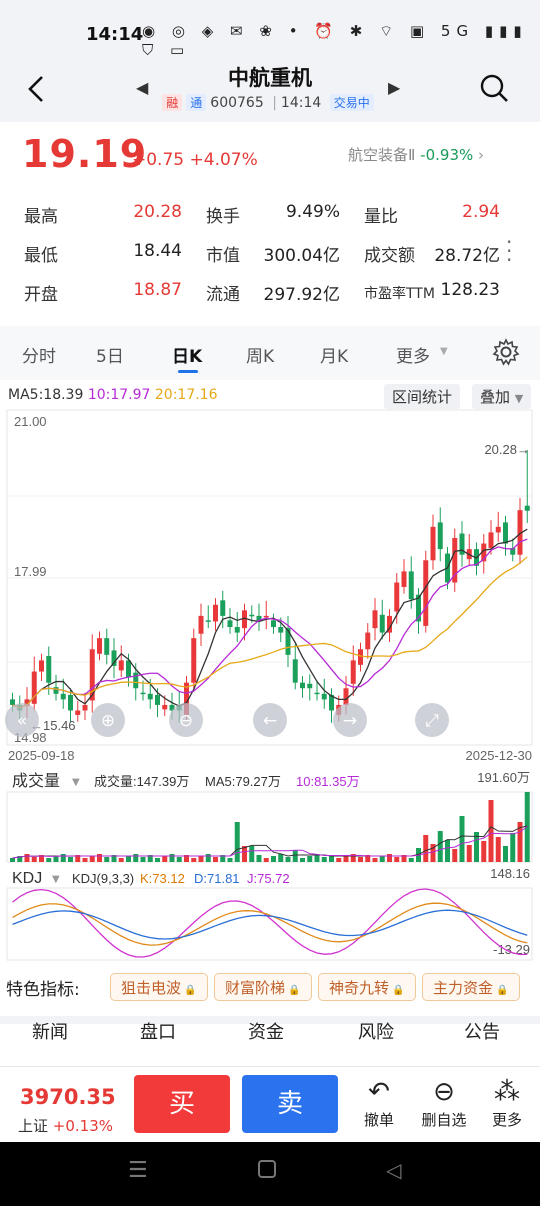 This screenshot has height=1206, width=540. Describe the element at coordinates (394, 1170) in the screenshot. I see `back-nav-icon: ◁` at that location.